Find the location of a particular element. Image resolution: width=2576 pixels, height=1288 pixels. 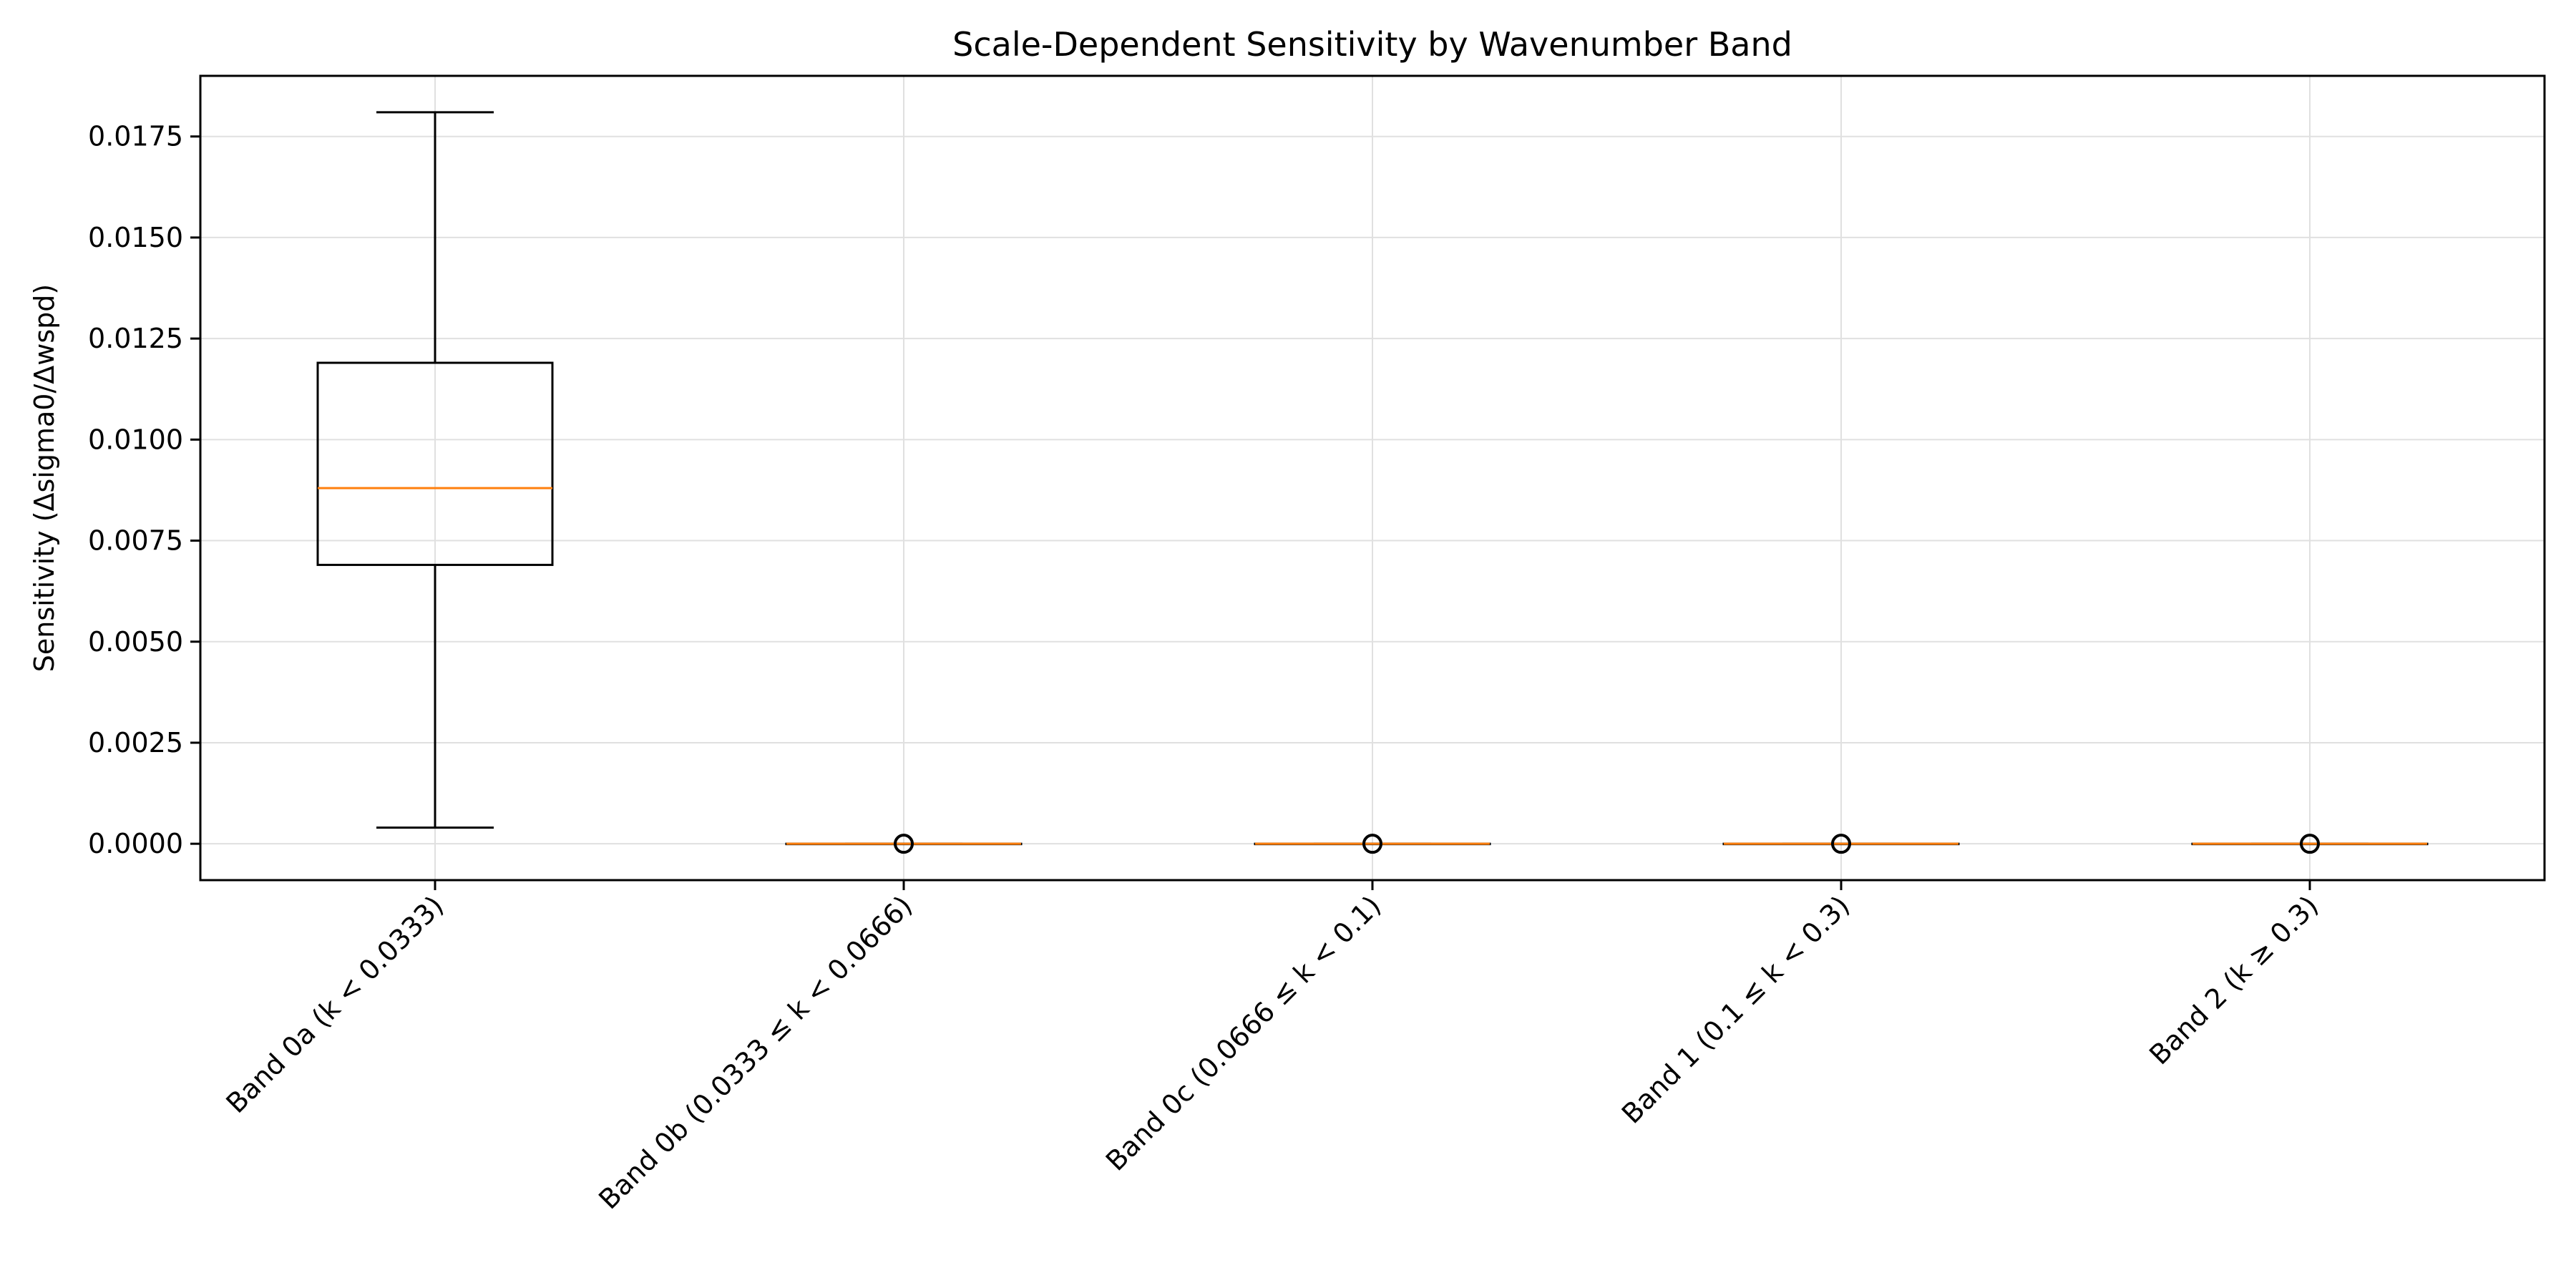

y-tick-label: 0.0050 is located at coordinates (135, 642).